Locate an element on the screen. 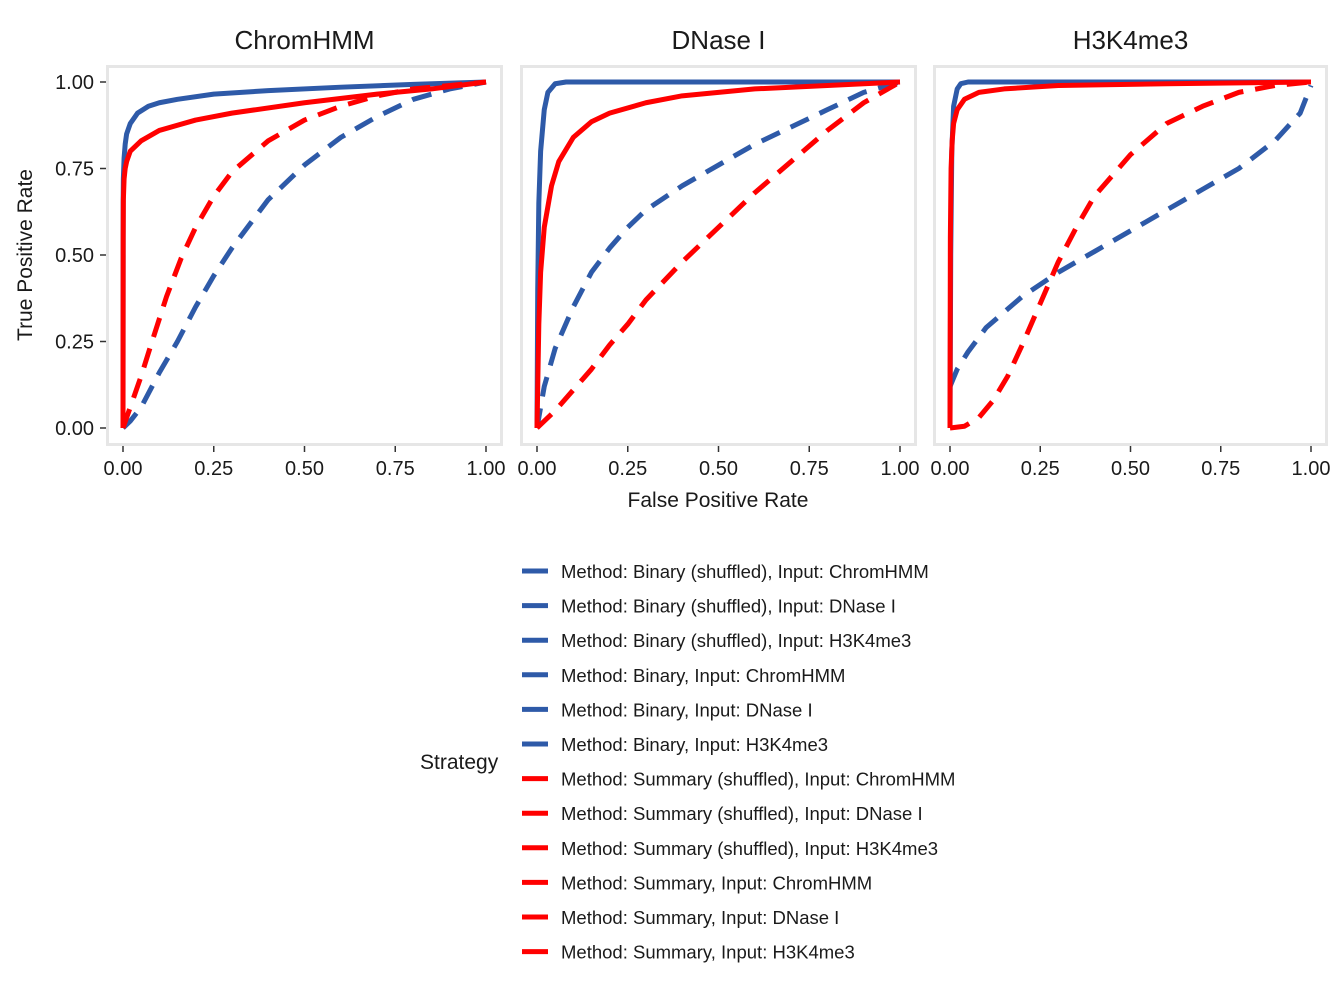 The height and width of the screenshot is (998, 1344). legend-item: Method: Summary, Input: DNase I is located at coordinates (680, 917).